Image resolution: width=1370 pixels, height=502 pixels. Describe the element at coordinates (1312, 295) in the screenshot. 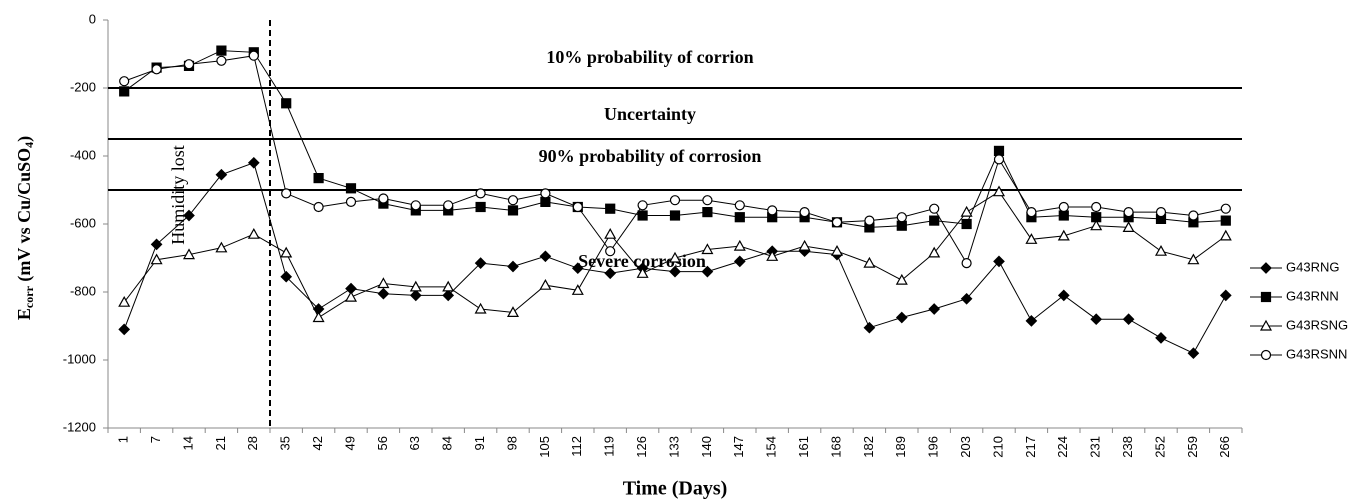

I see `legend-label: G43RNN` at that location.